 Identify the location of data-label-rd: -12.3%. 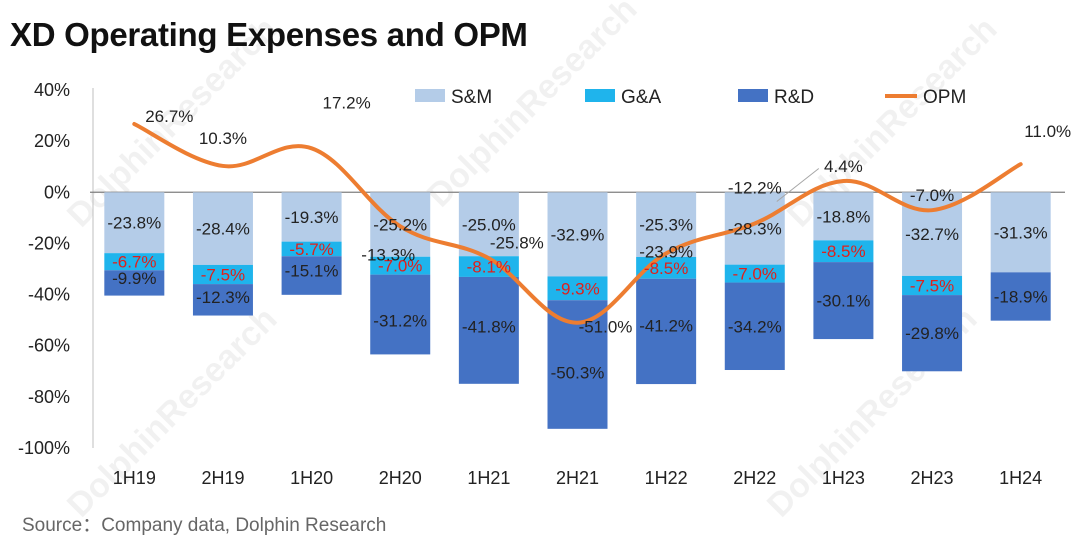
(223, 297).